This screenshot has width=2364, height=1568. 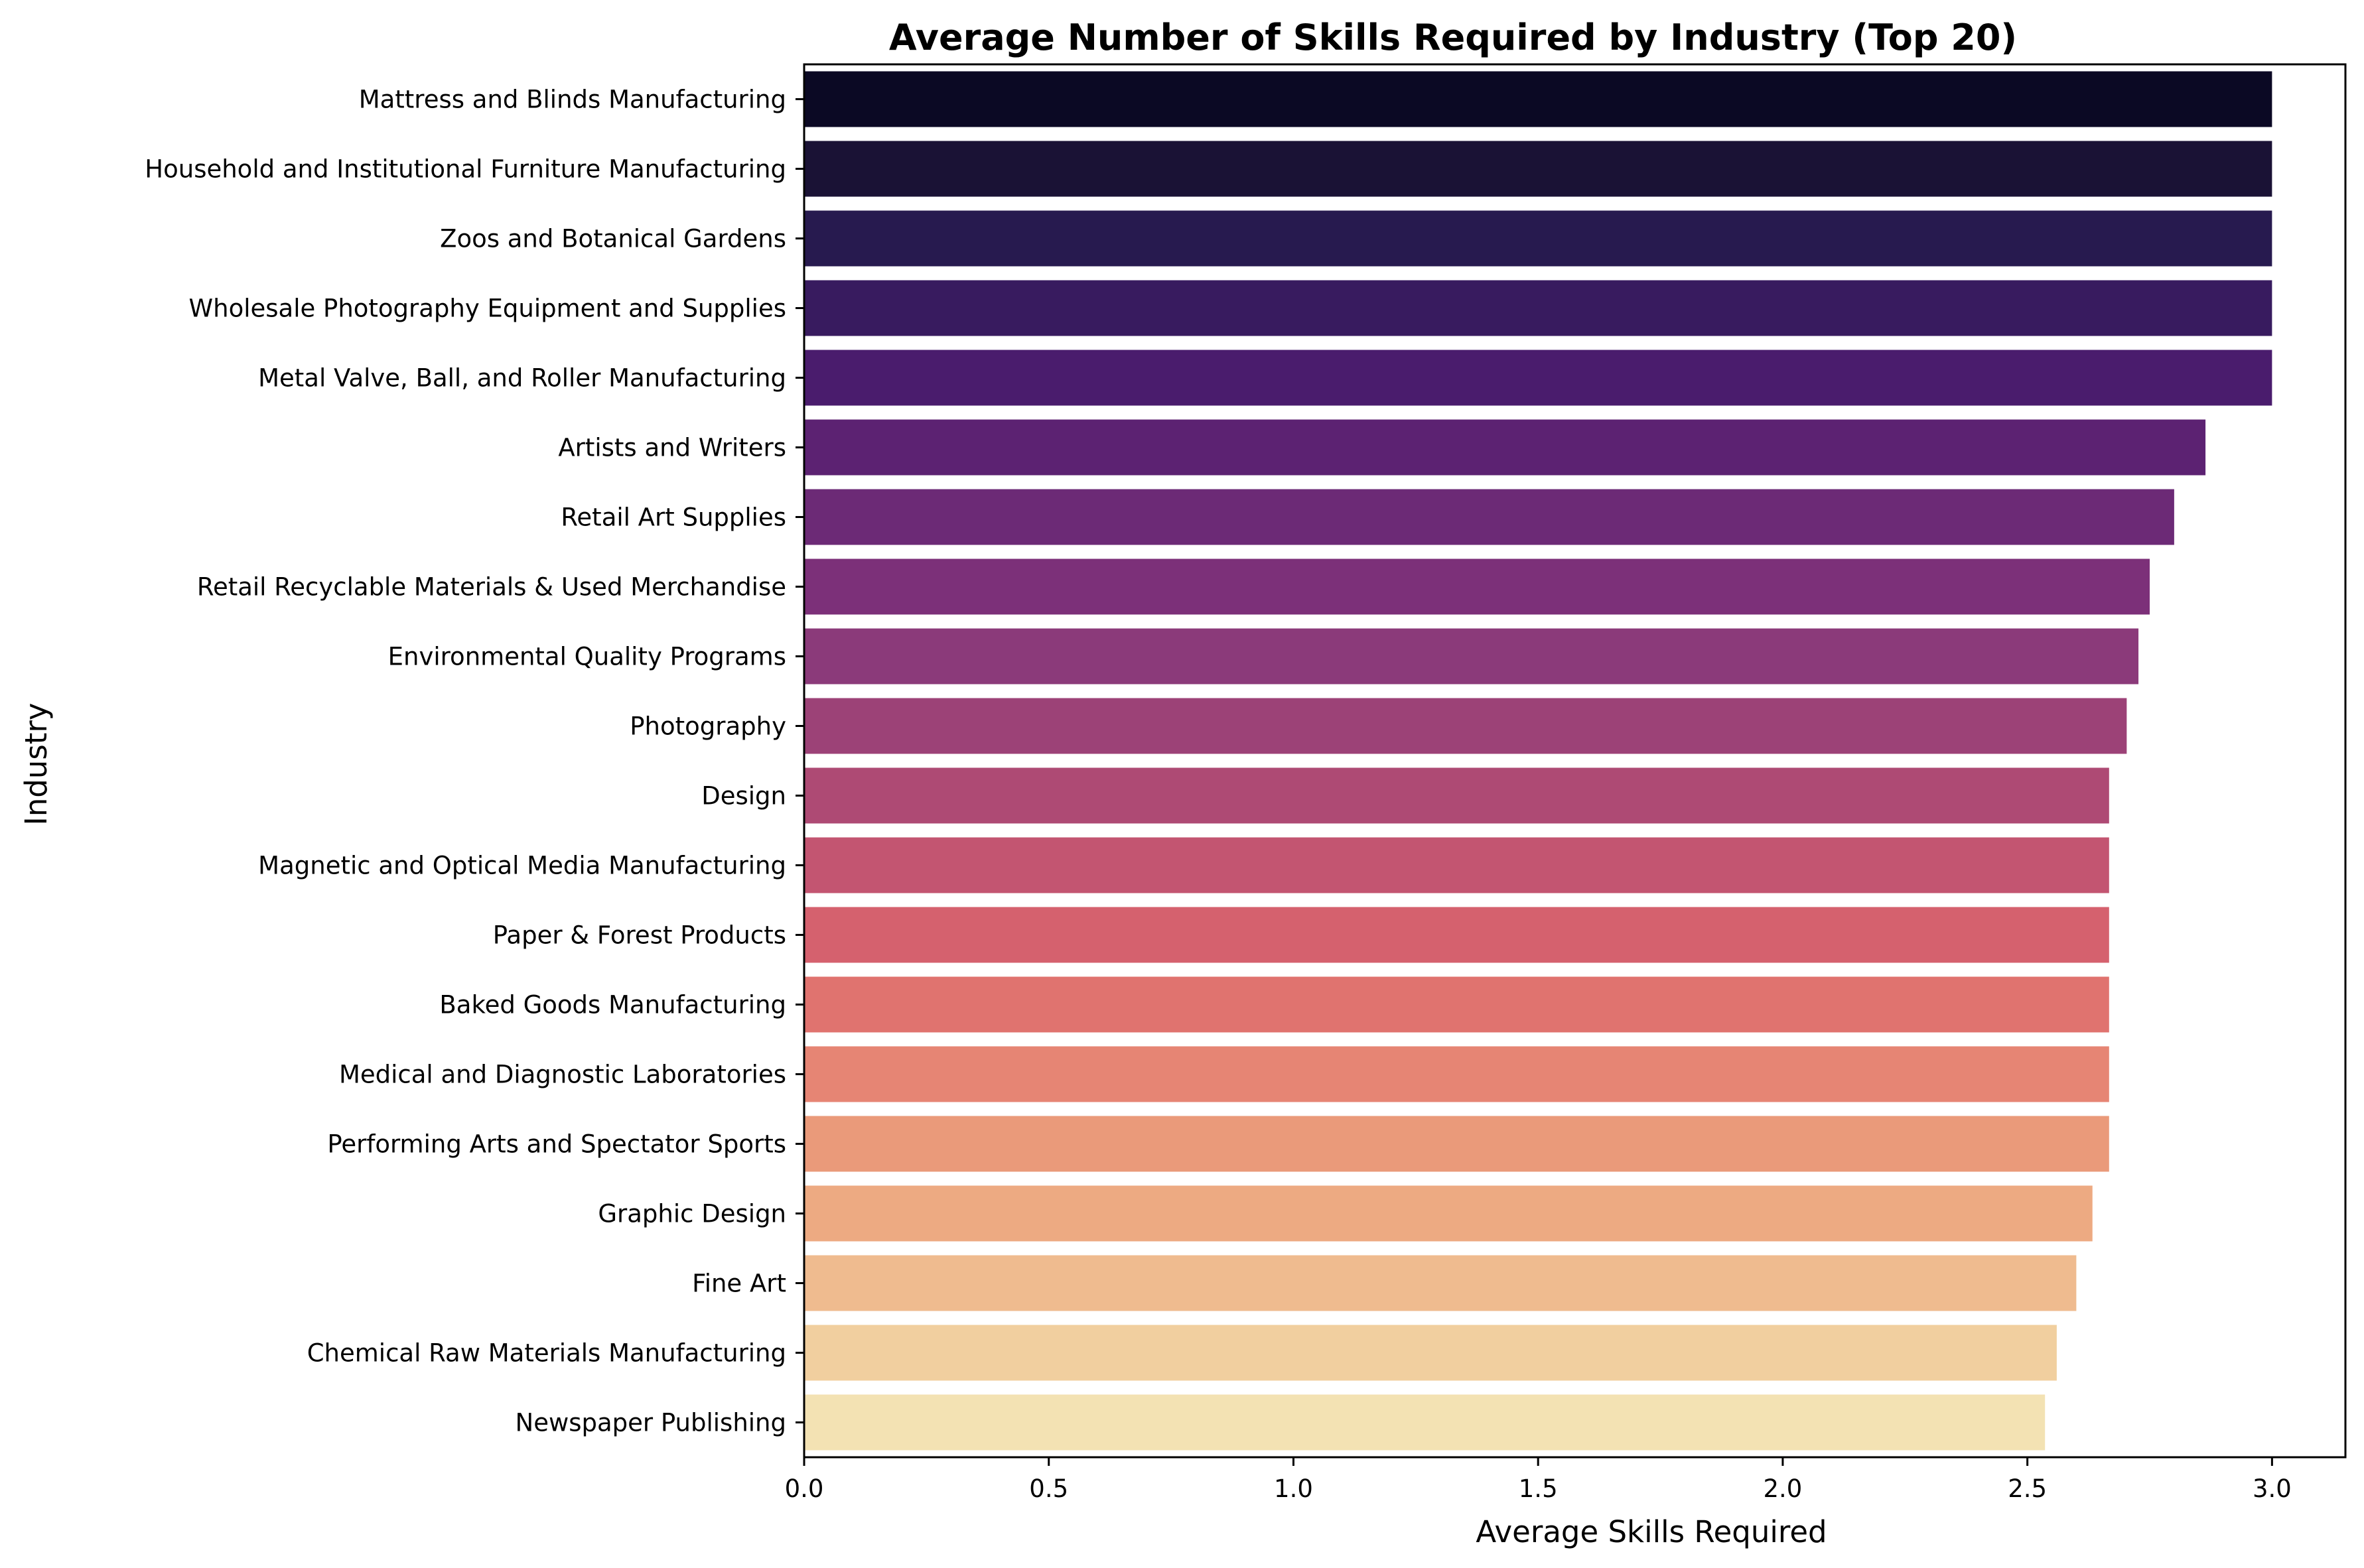 I want to click on y-tick-label: Environmental Quality Programs, so click(x=587, y=657).